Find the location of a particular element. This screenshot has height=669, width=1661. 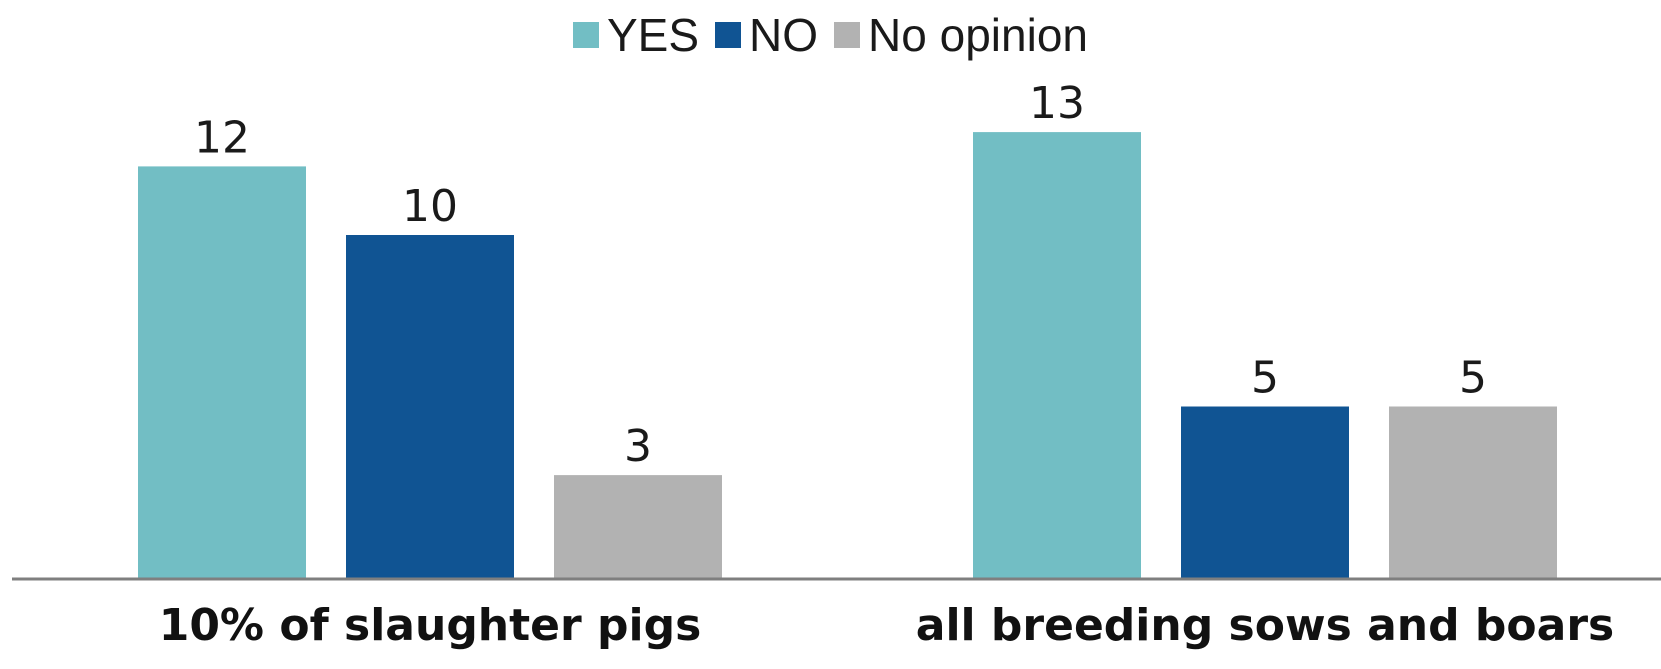

category-label-slaughter-pigs: 10% of slaughter pigs is located at coordinates (430, 625).